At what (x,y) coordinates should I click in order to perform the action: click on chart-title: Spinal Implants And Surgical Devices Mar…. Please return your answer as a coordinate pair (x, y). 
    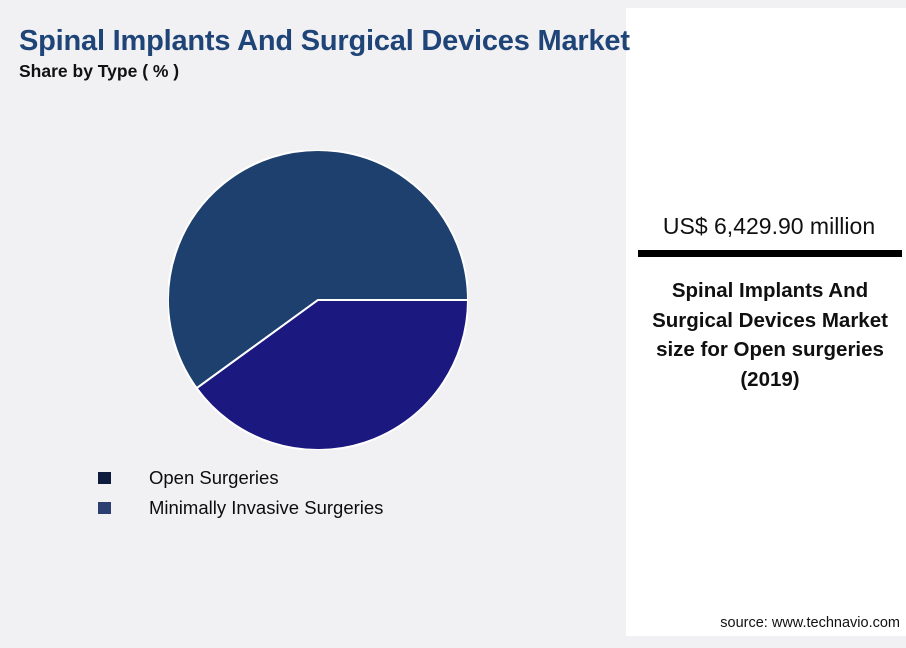
    Looking at the image, I should click on (324, 41).